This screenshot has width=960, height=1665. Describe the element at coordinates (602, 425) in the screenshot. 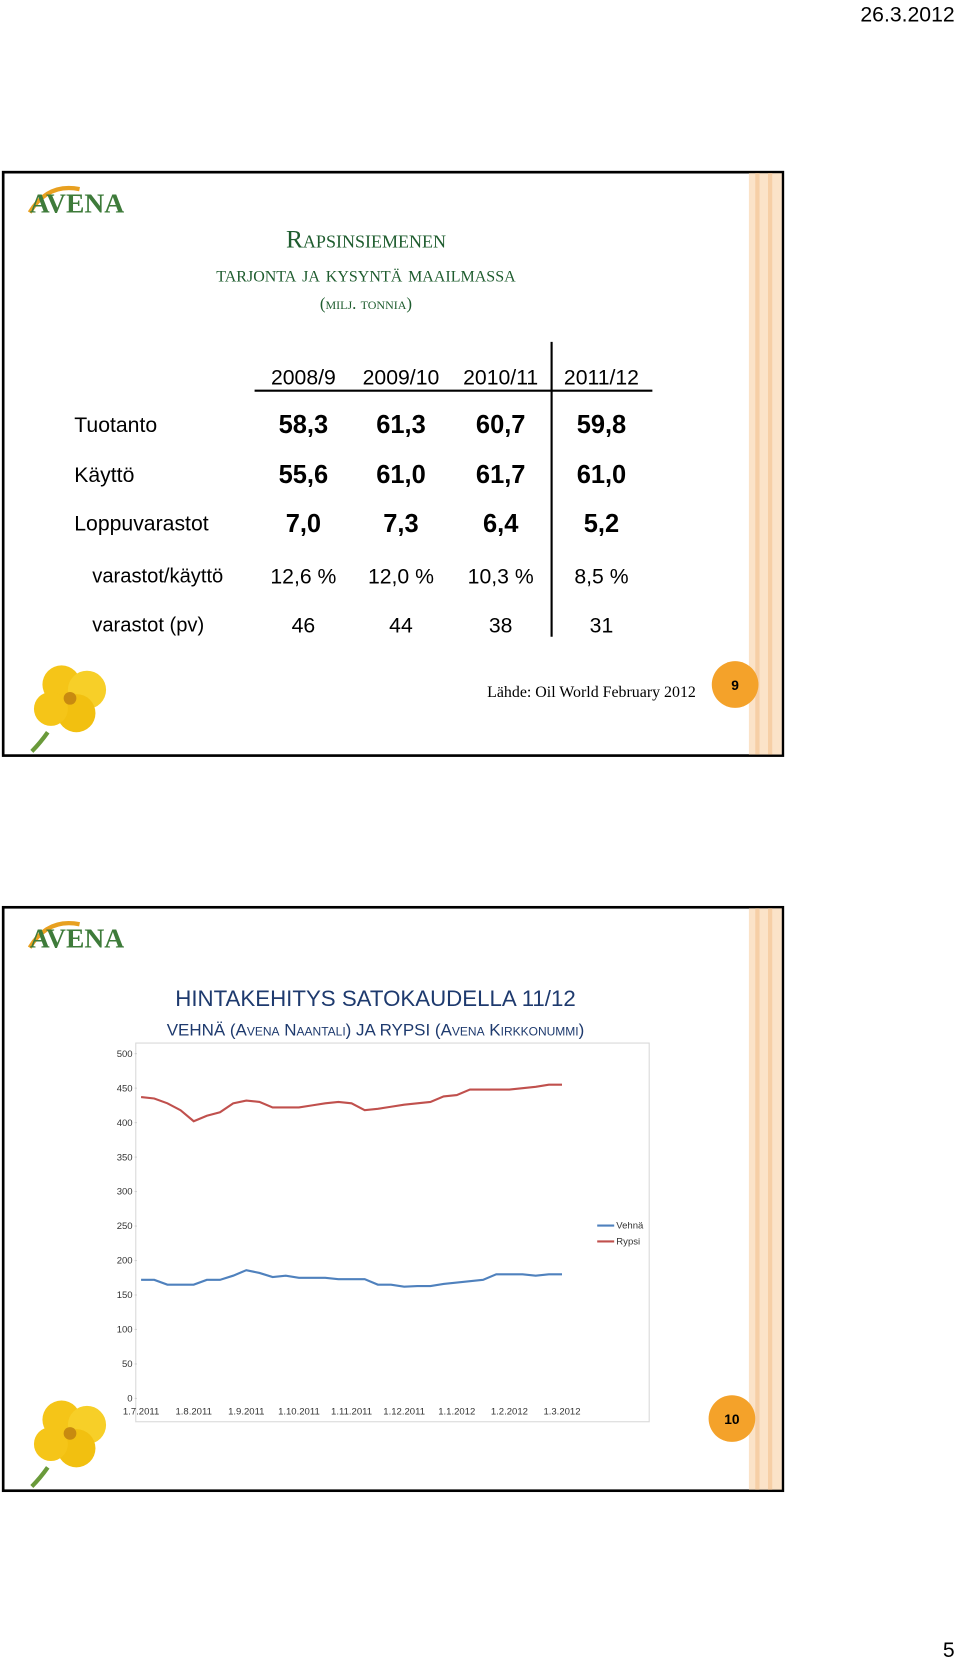

I see `cell: 59,8` at that location.